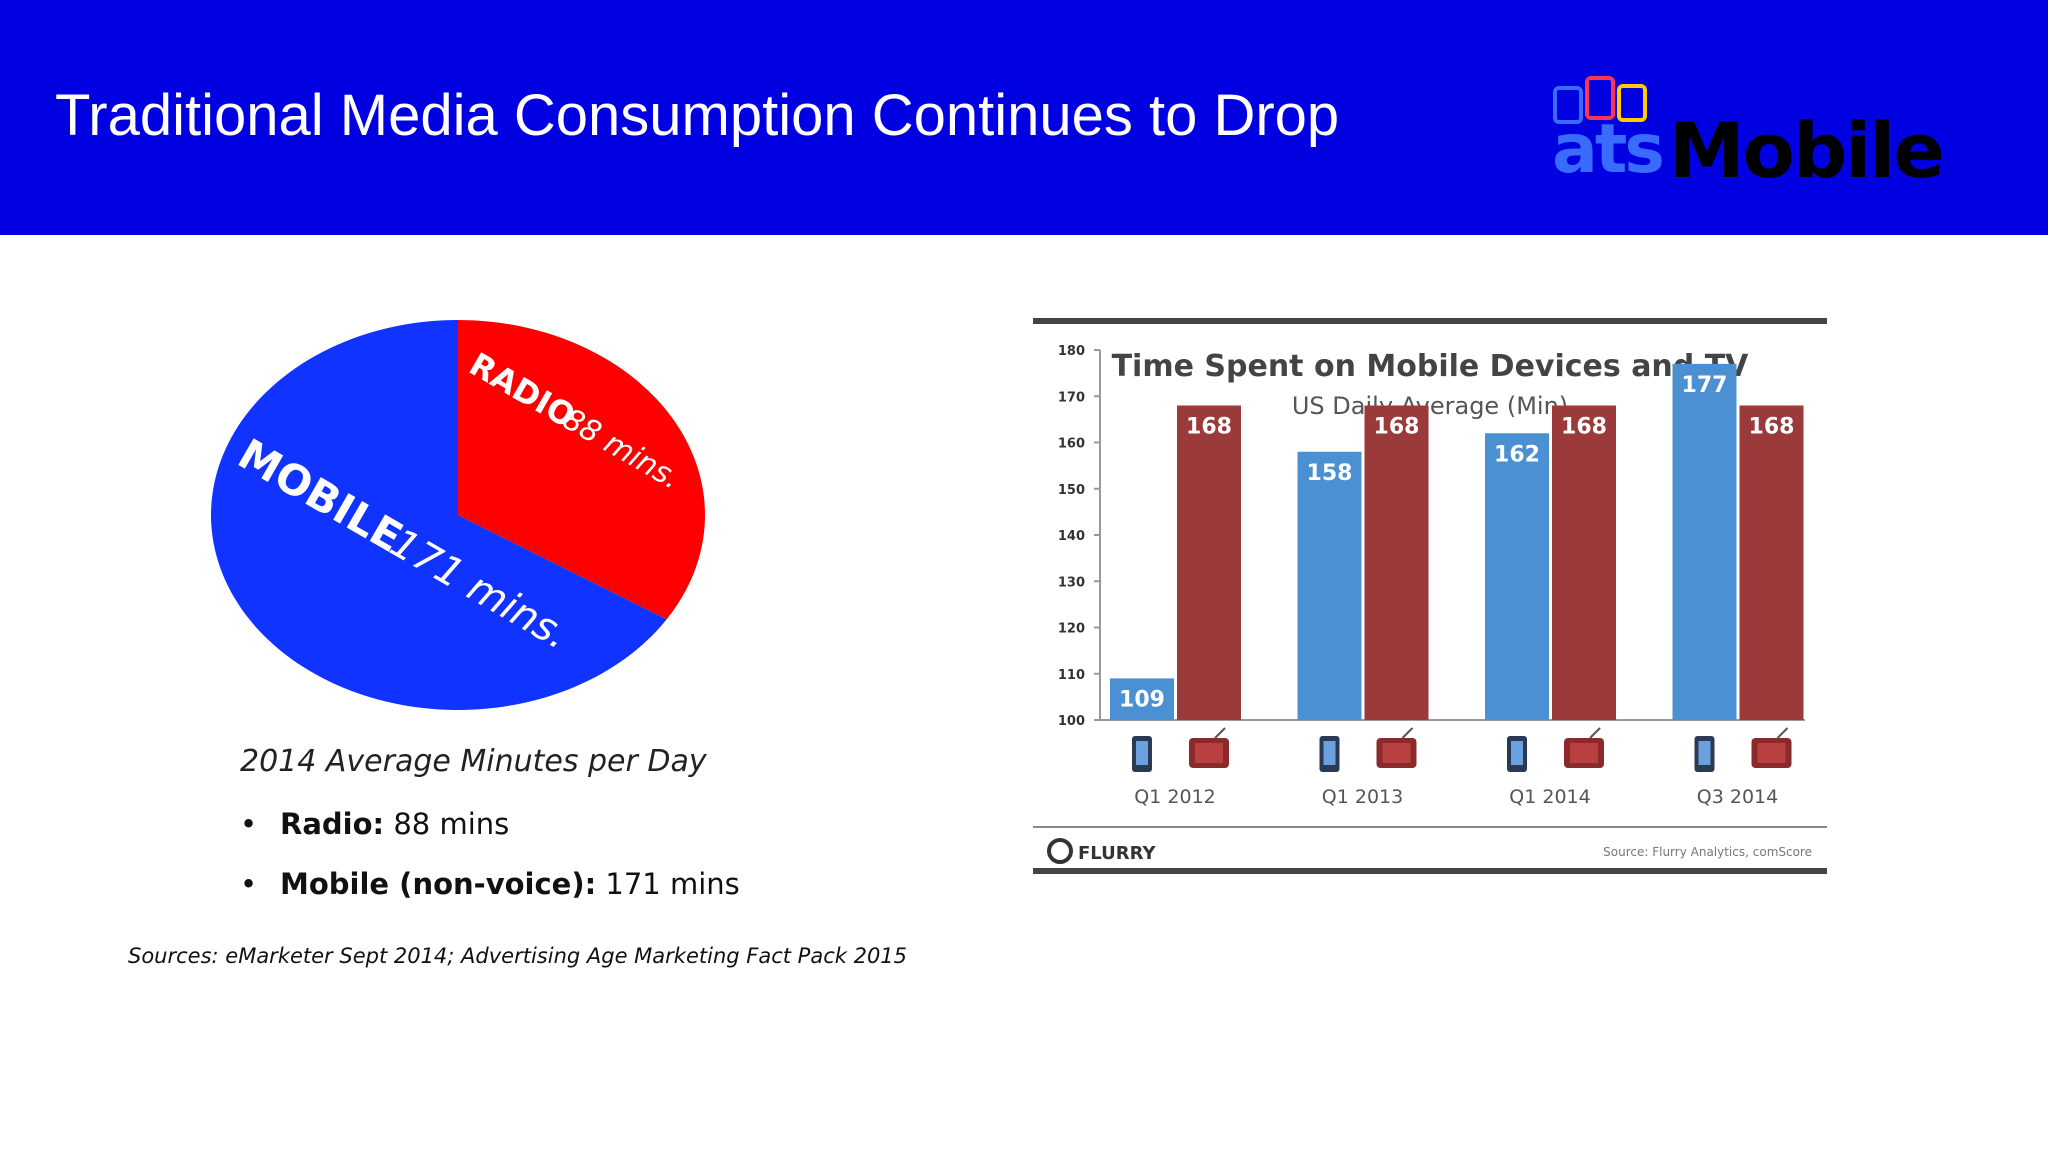 Image resolution: width=2048 pixels, height=1152 pixels. I want to click on list-item-radio: • Radio: 88 mins, so click(490, 830).